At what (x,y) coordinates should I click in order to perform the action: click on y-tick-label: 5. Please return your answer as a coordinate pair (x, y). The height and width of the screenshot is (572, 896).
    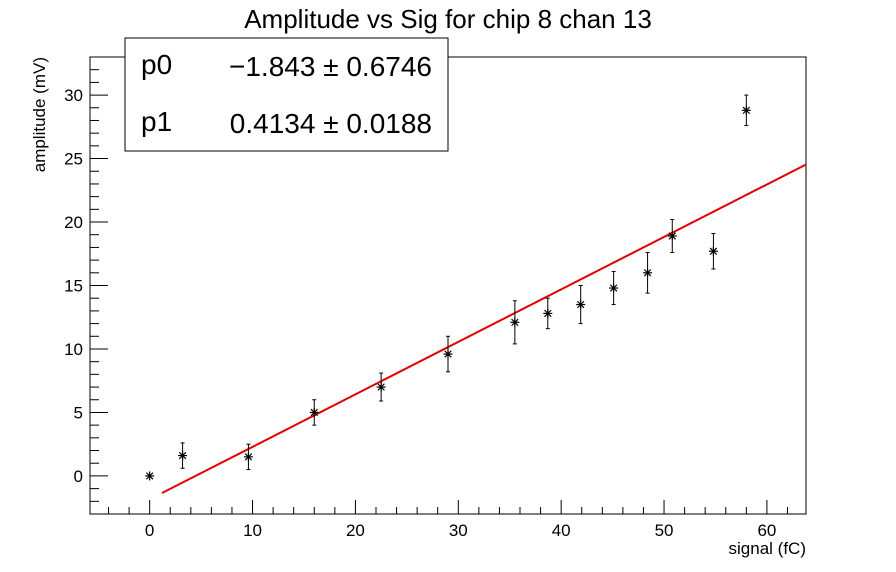
    Looking at the image, I should click on (78, 412).